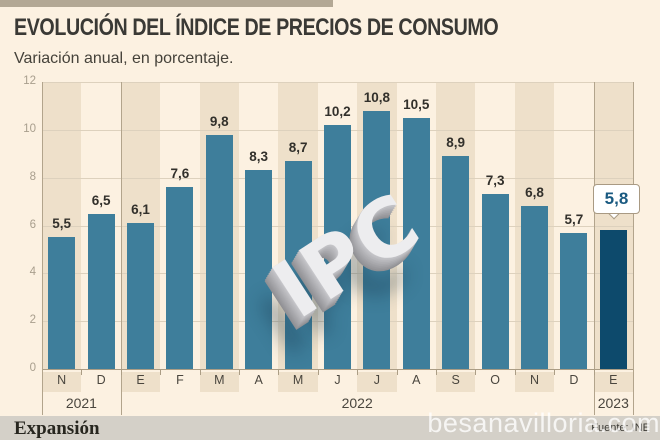 This screenshot has height=440, width=660. I want to click on value-label: 6,5, so click(101, 200).